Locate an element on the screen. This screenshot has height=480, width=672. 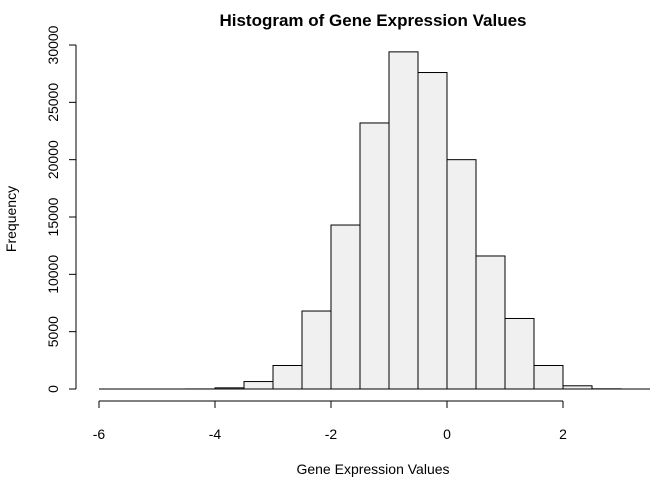
y-tick-label: 0 is located at coordinates (53, 389).